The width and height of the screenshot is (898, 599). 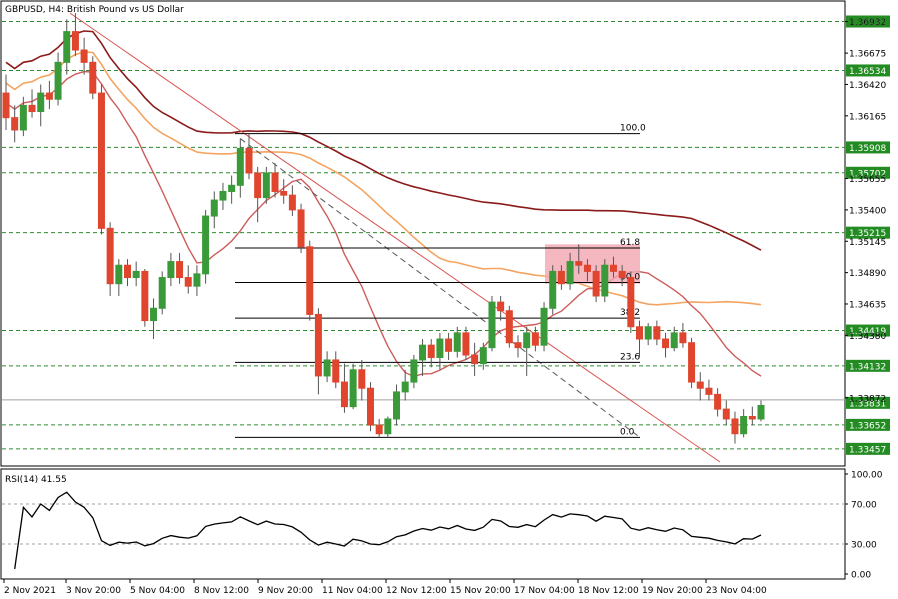 I want to click on time-tick-label-5: 11 Nov 04:00, so click(x=352, y=591).